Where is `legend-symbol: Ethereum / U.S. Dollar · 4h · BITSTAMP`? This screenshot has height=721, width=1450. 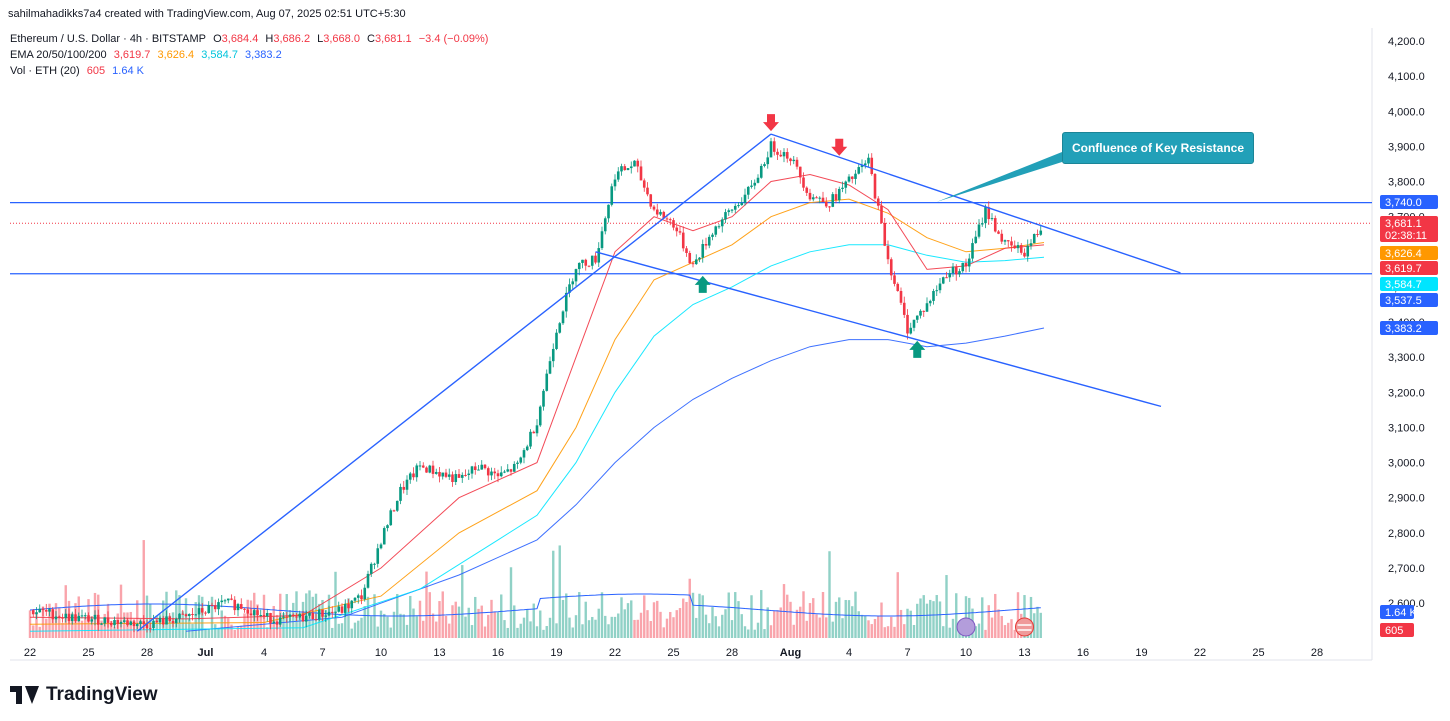
legend-symbol: Ethereum / U.S. Dollar · 4h · BITSTAMP is located at coordinates (108, 39).